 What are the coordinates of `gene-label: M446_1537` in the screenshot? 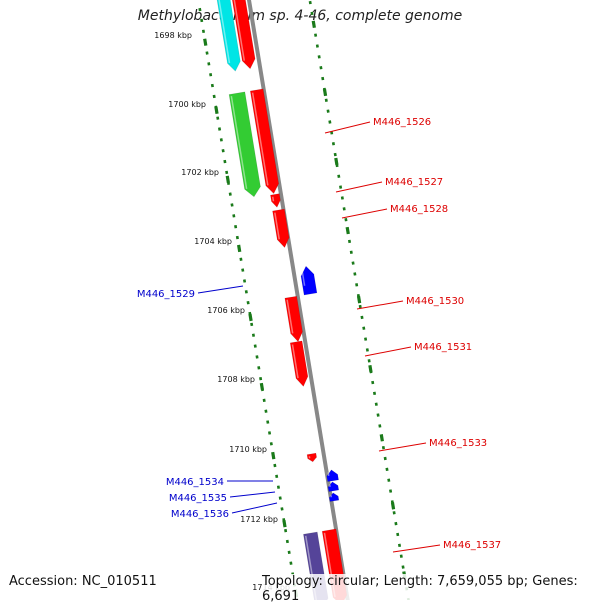 It's located at (472, 545).